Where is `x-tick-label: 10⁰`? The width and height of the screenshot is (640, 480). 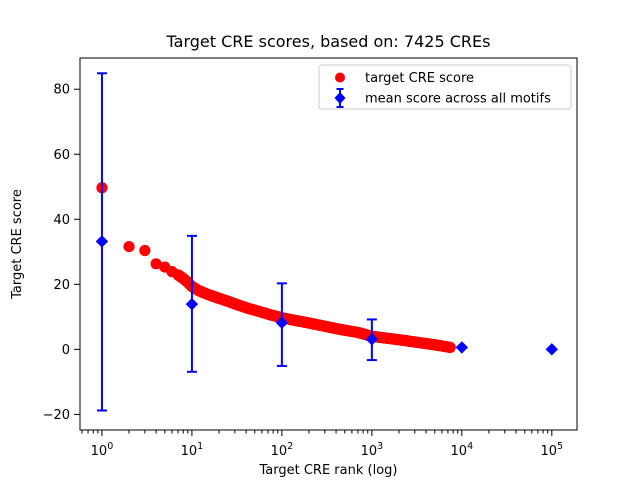
x-tick-label: 10⁰ is located at coordinates (102, 450).